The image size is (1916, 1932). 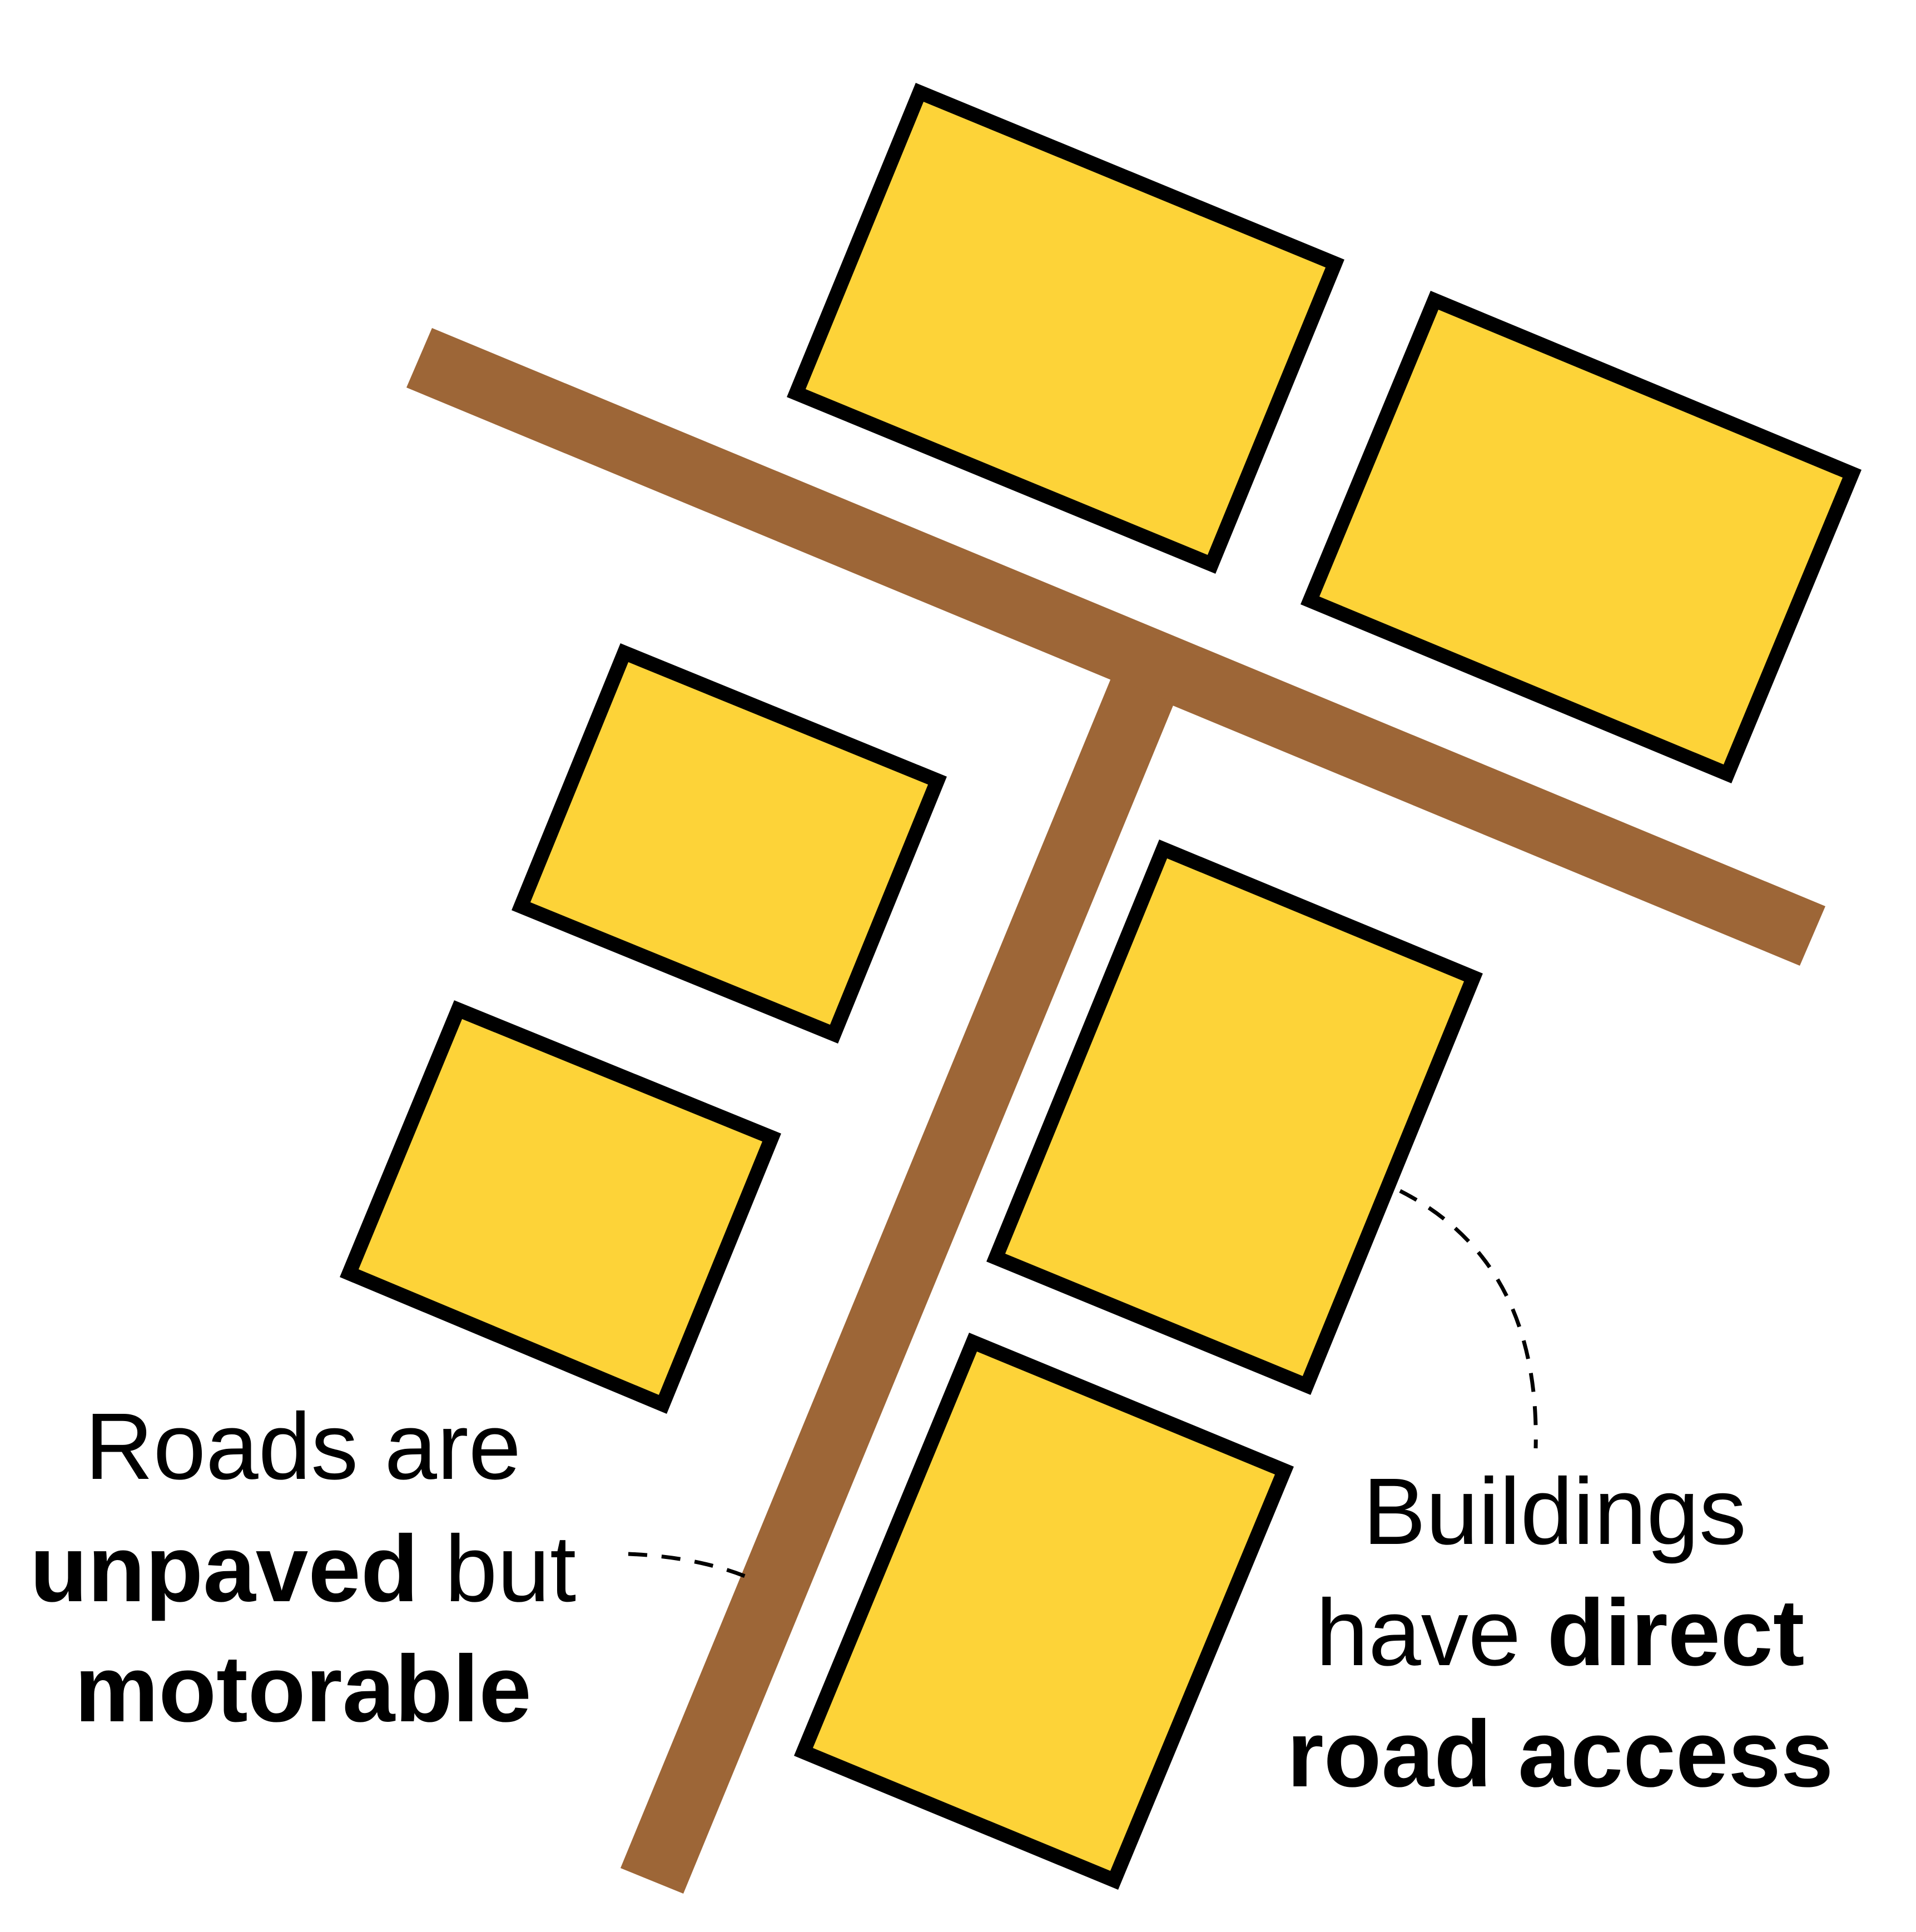 What do you see at coordinates (498, 1569) in the screenshot?
I see `roads-label-but: but` at bounding box center [498, 1569].